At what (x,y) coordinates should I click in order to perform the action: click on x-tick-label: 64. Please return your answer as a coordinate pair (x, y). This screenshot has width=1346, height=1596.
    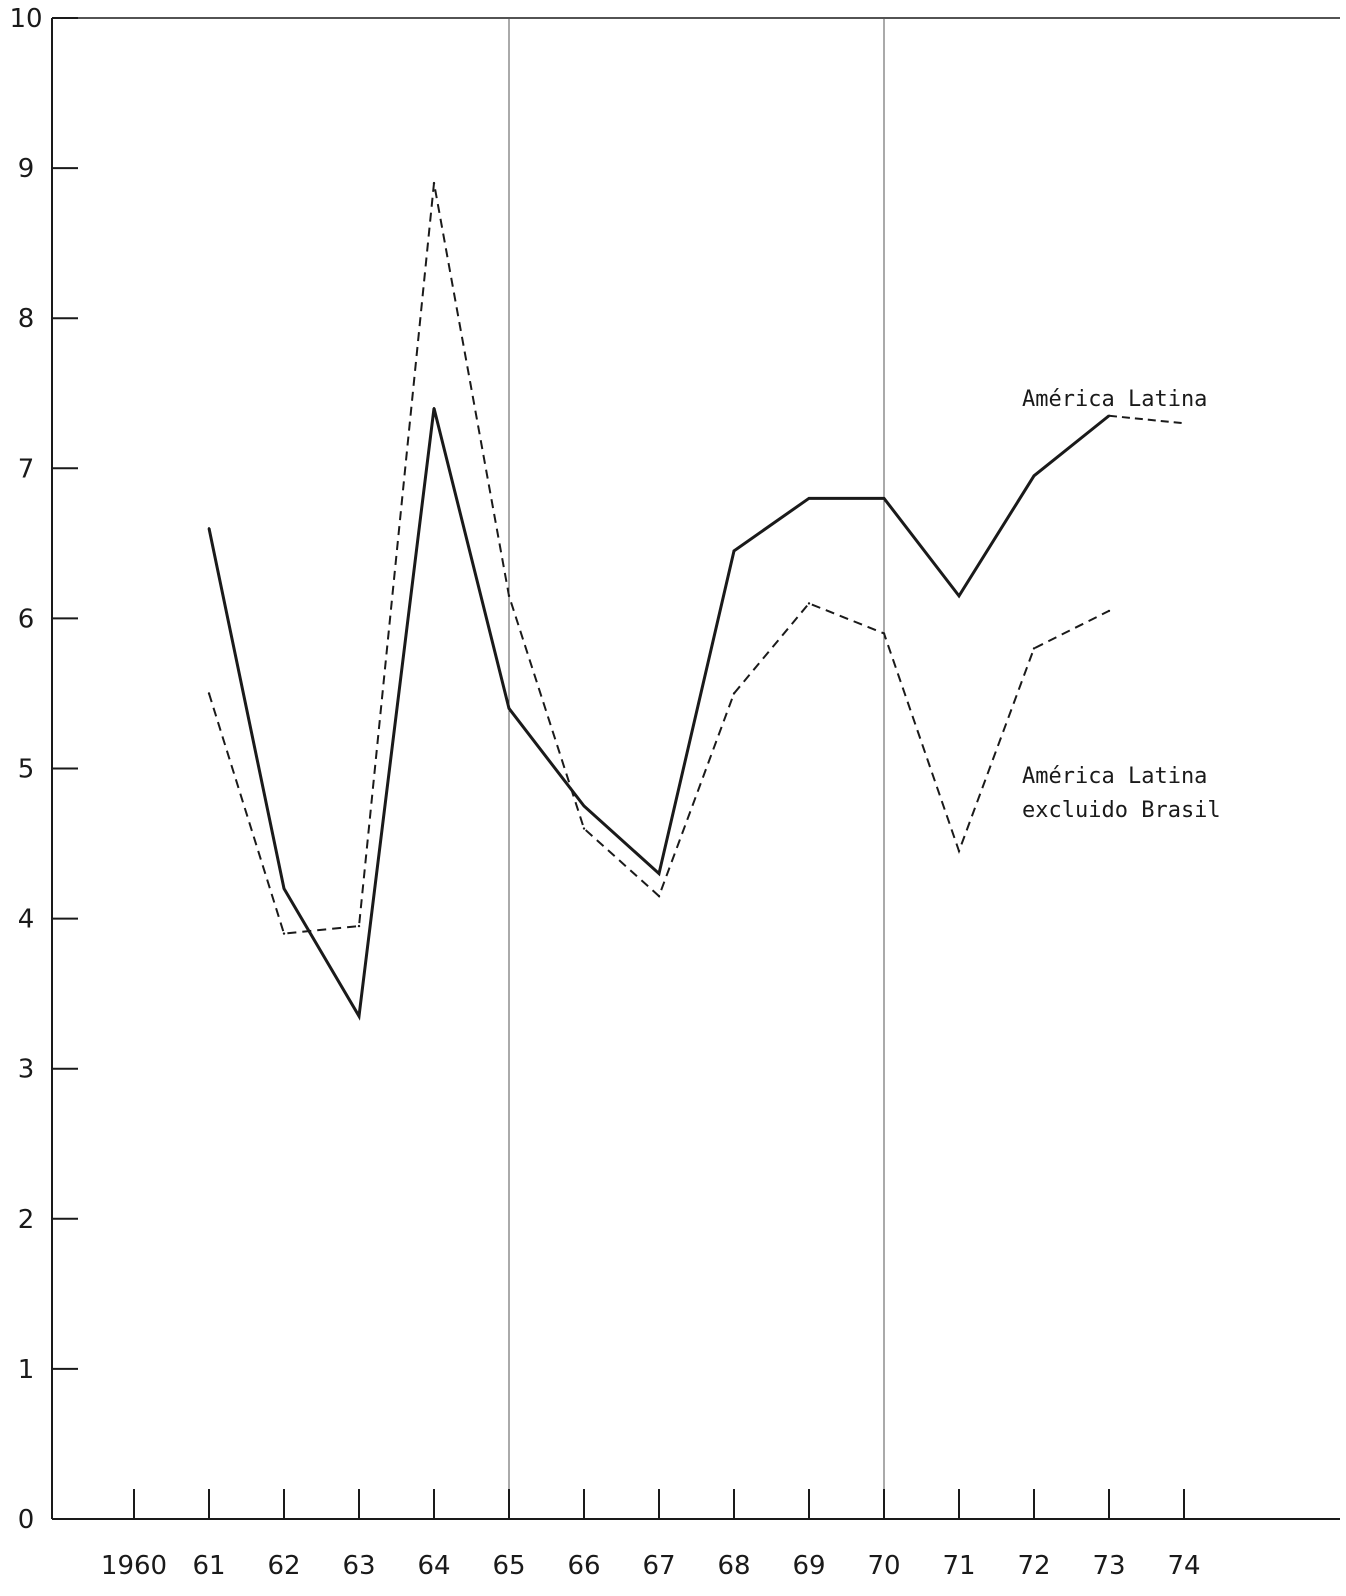
    Looking at the image, I should click on (433, 1566).